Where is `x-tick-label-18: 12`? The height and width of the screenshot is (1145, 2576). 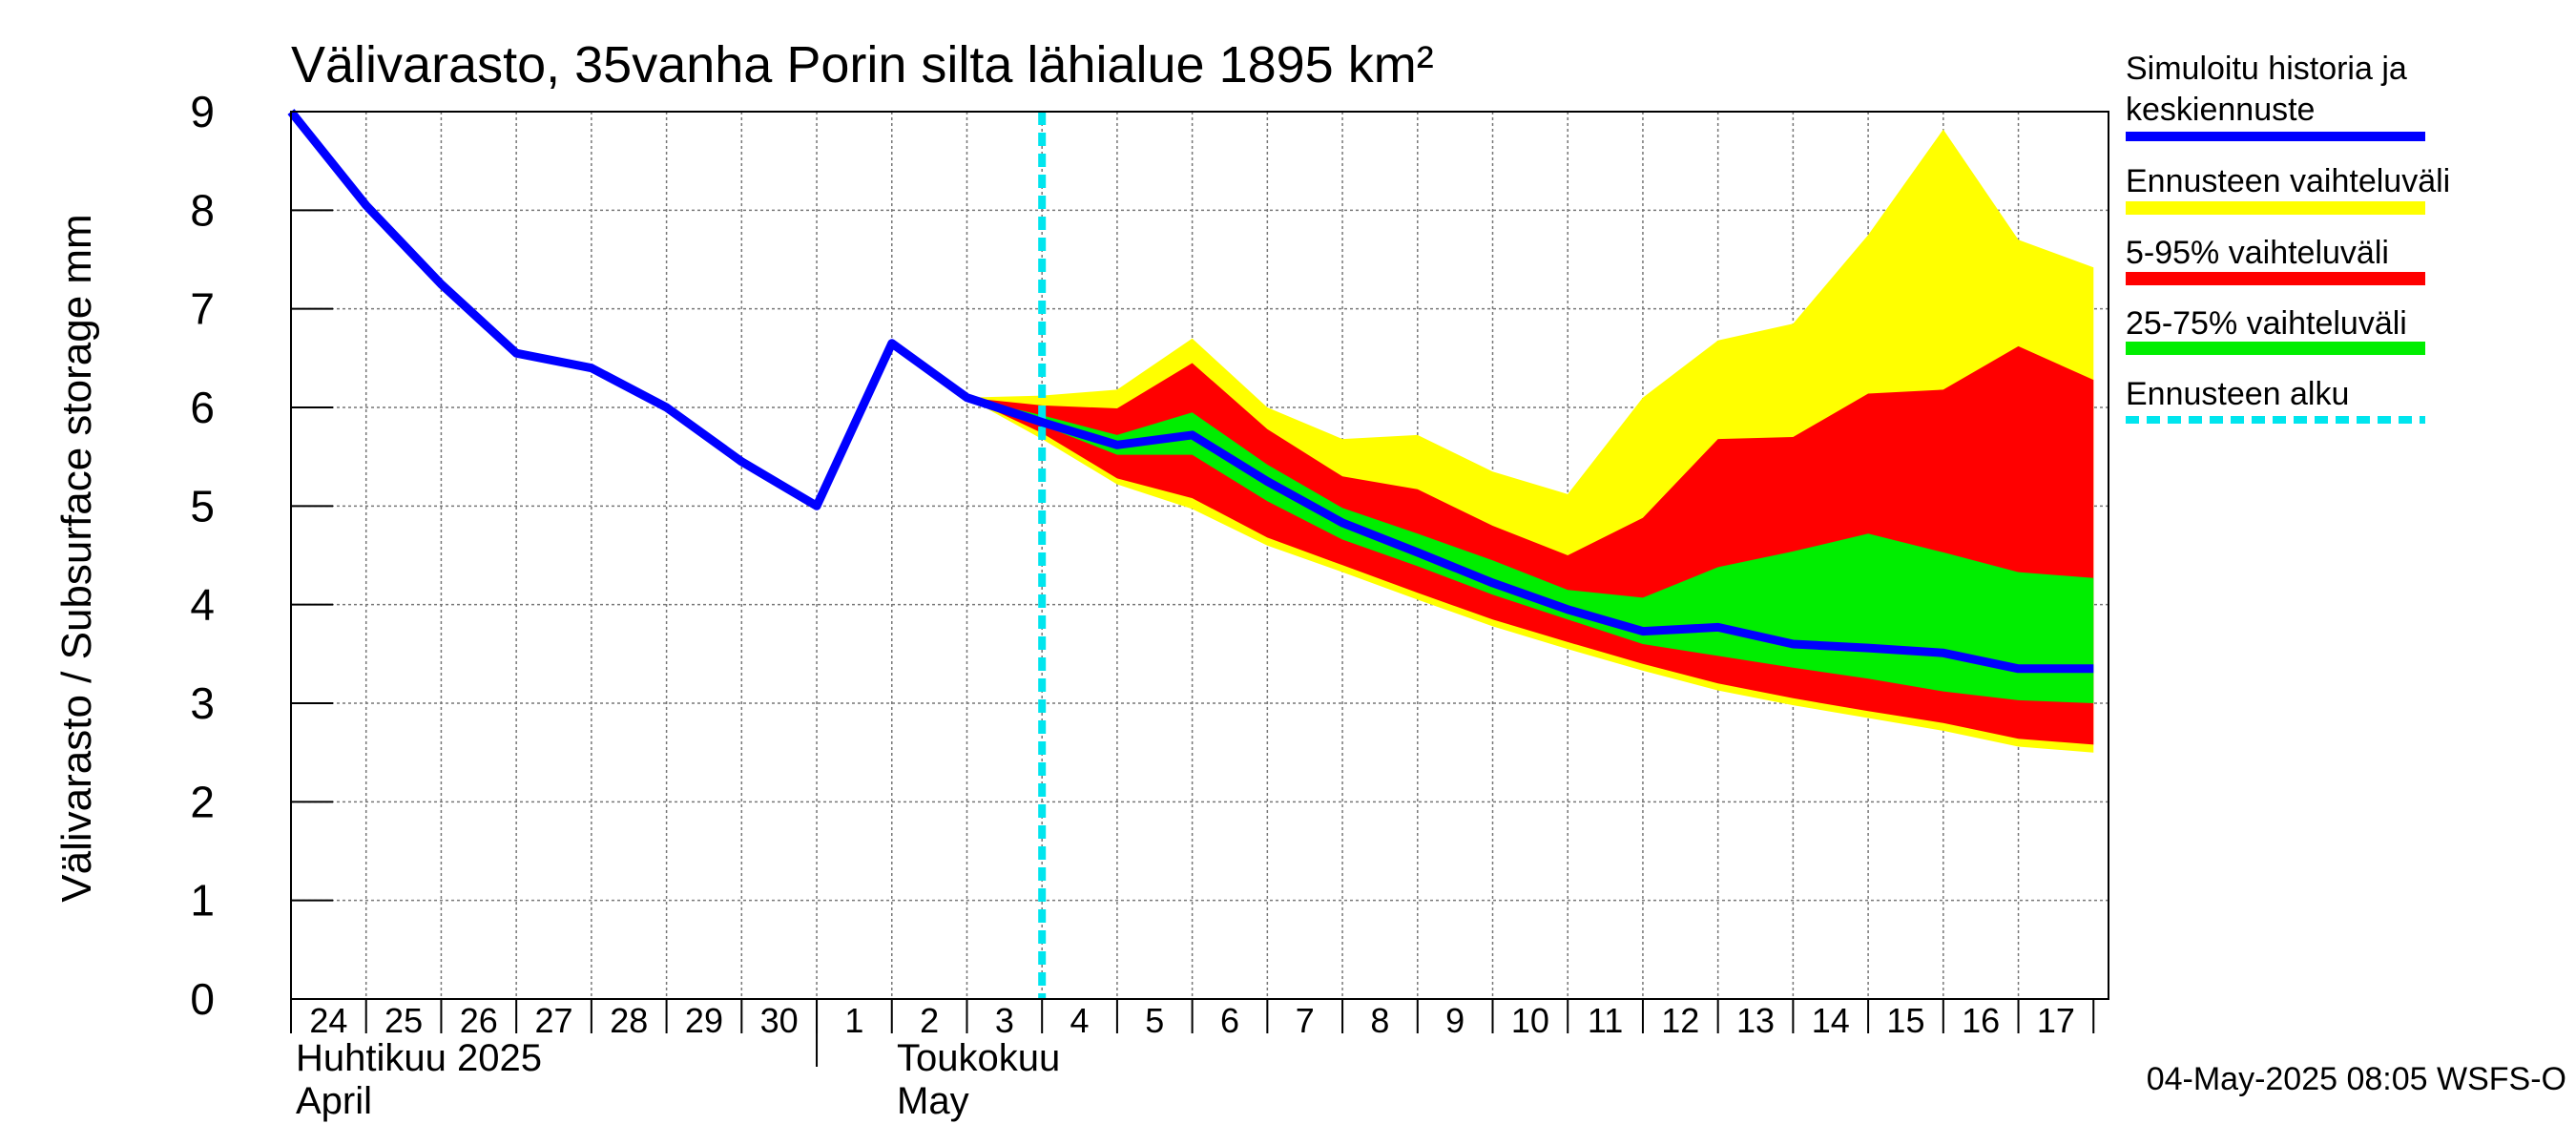
x-tick-label-18: 12 is located at coordinates (1680, 1021).